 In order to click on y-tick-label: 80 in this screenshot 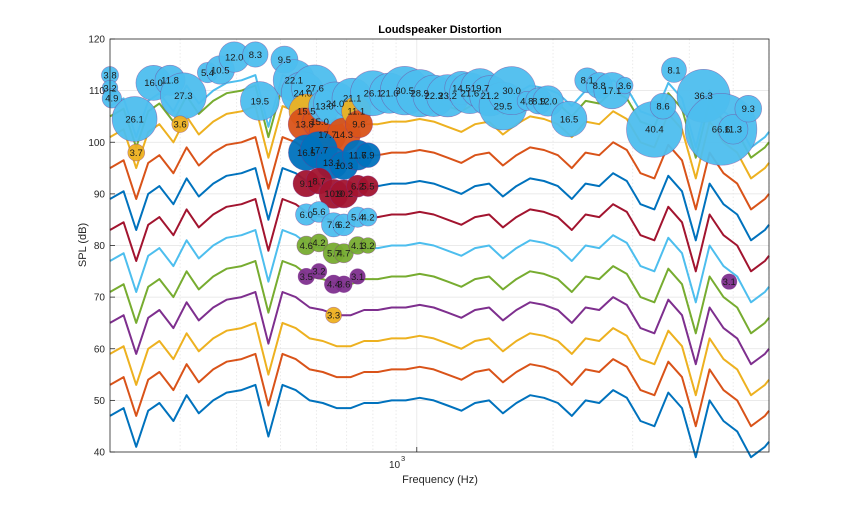, I will do `click(100, 246)`.